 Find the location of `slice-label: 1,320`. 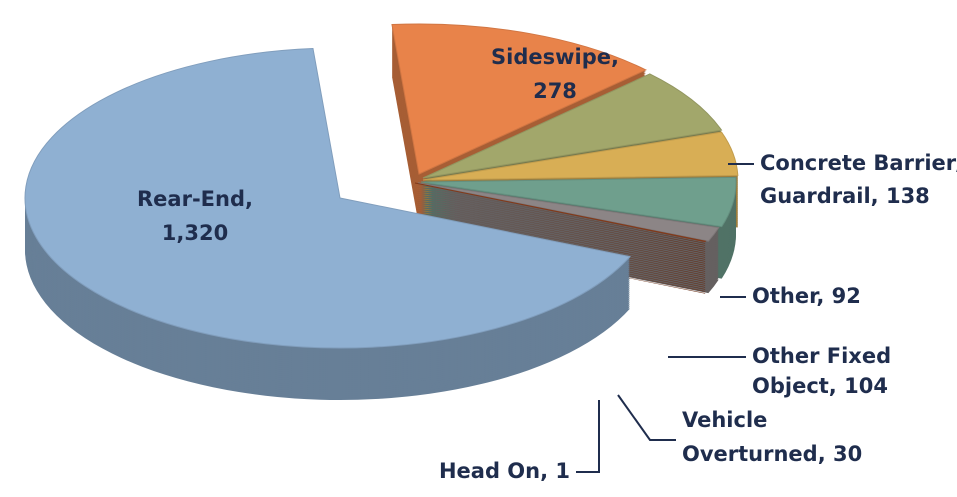

slice-label: 1,320 is located at coordinates (195, 233).